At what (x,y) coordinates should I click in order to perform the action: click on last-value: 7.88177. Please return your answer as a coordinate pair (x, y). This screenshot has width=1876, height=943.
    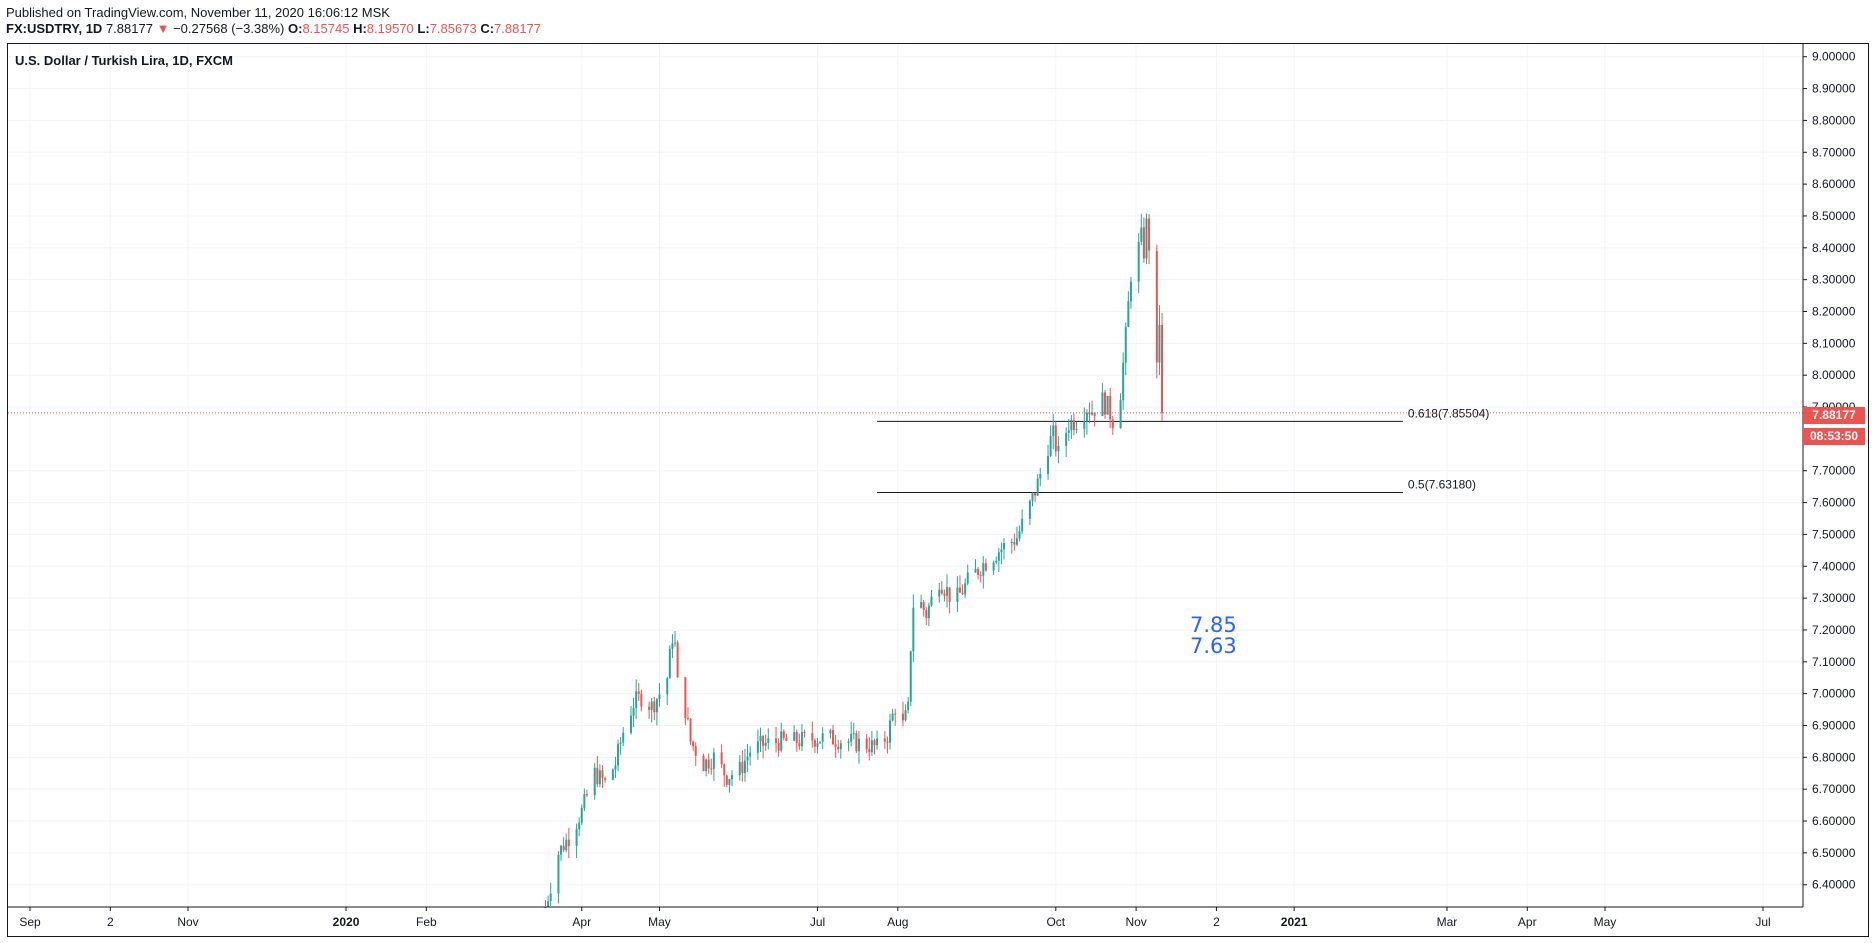
    Looking at the image, I should click on (129, 28).